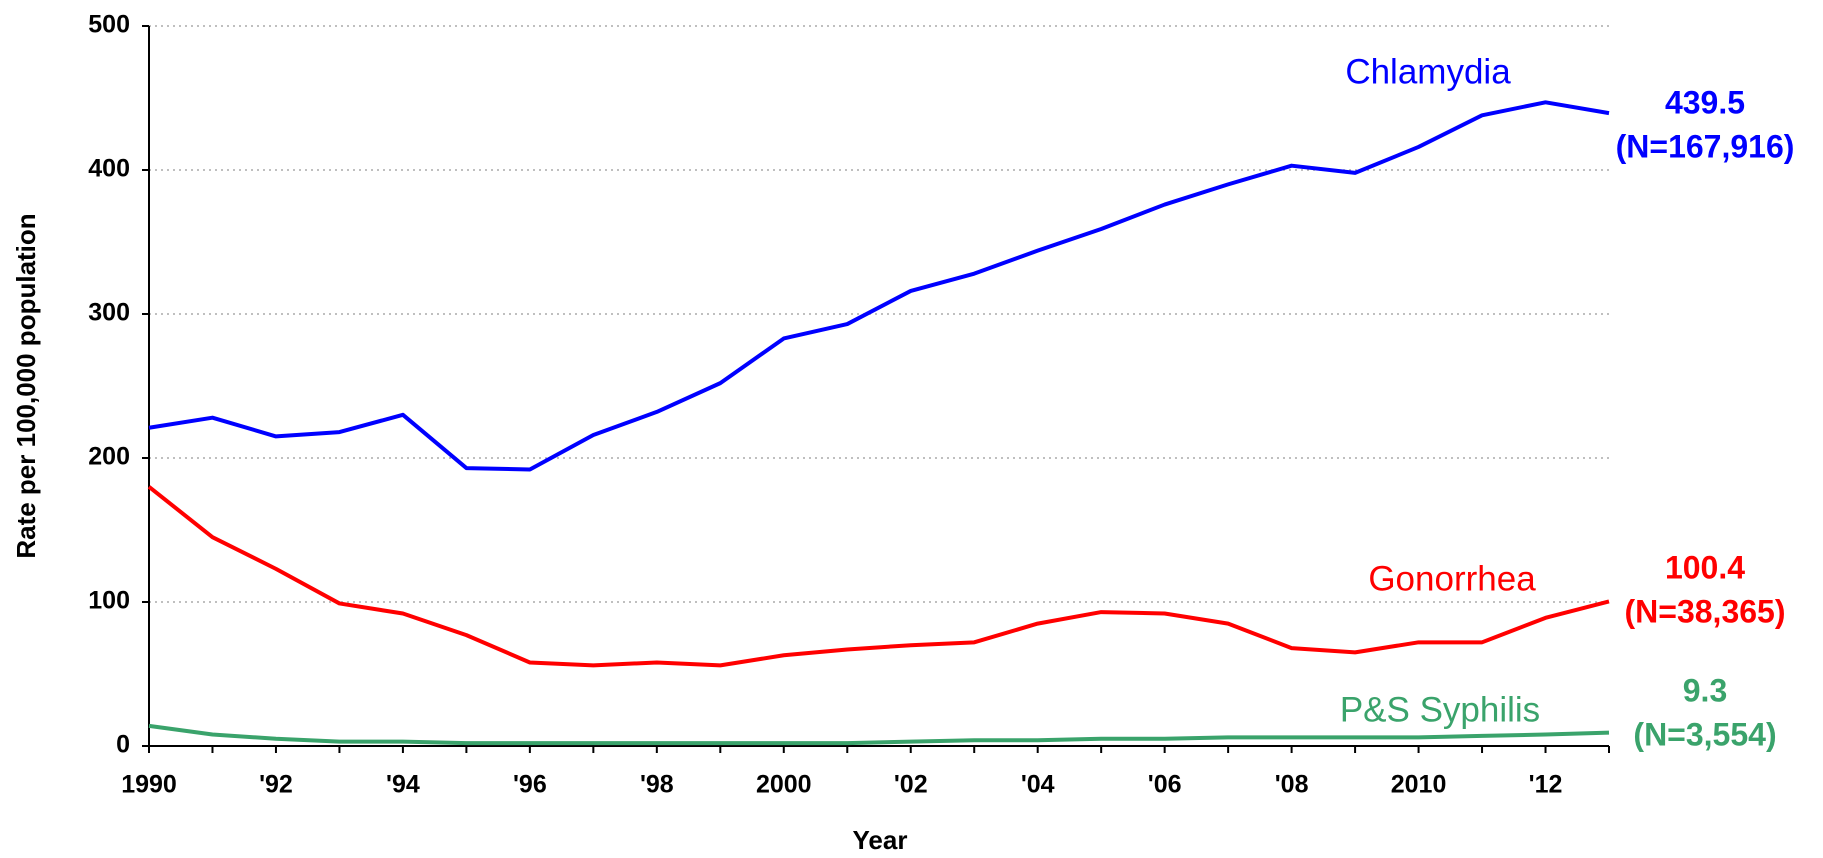 The image size is (1823, 858). What do you see at coordinates (1705, 567) in the screenshot?
I see `end-label: 100.4` at bounding box center [1705, 567].